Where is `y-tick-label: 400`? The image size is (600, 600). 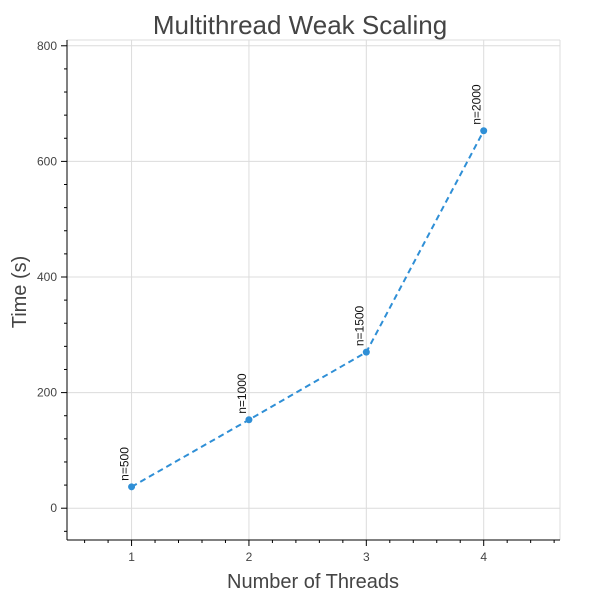 y-tick-label: 400 is located at coordinates (47, 277).